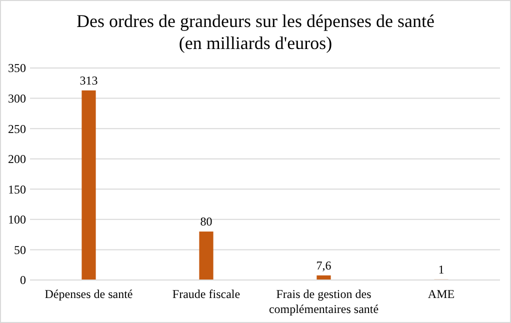 The height and width of the screenshot is (323, 511). I want to click on data-label: 80, so click(206, 221).